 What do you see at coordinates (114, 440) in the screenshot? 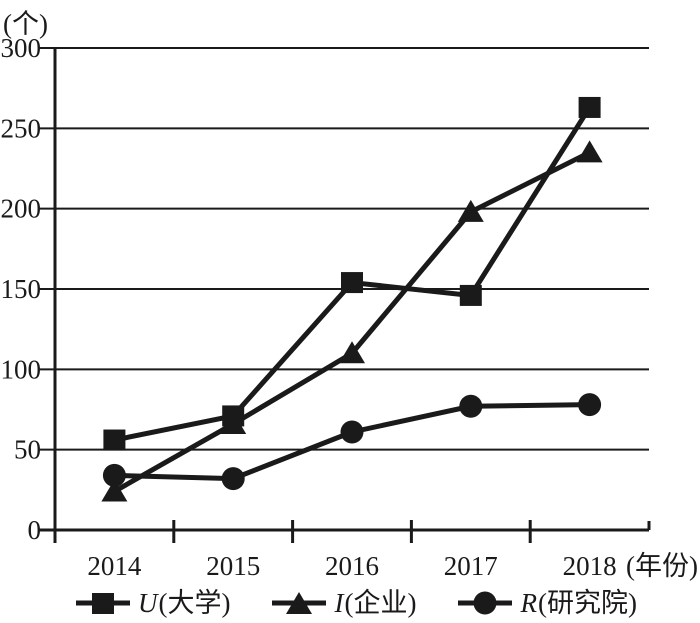
I see `U-marker-2014` at bounding box center [114, 440].